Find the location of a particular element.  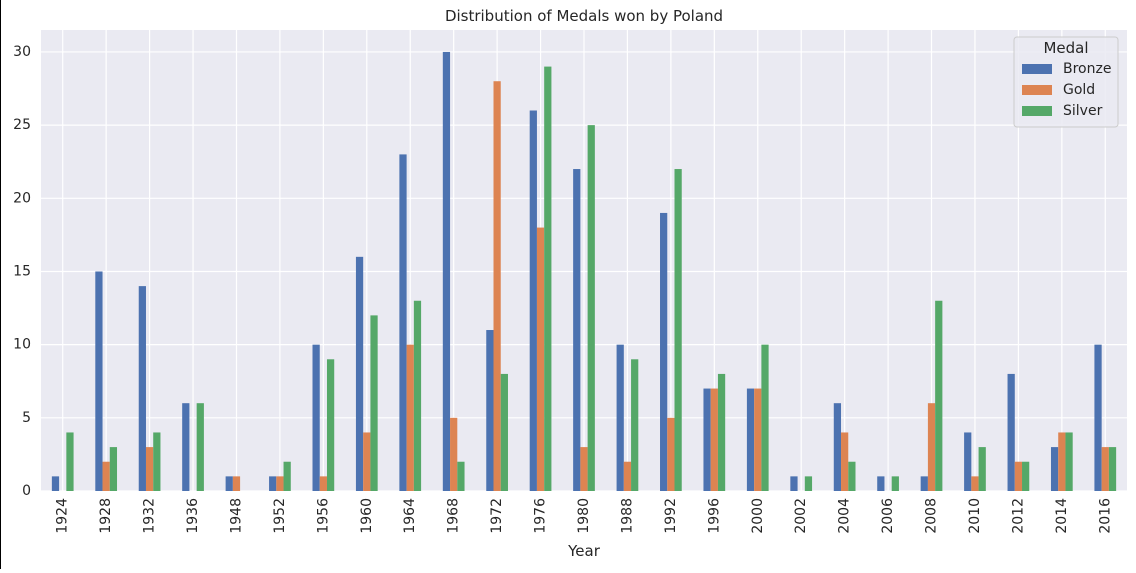

bar-silver-2012 is located at coordinates (1026, 476).